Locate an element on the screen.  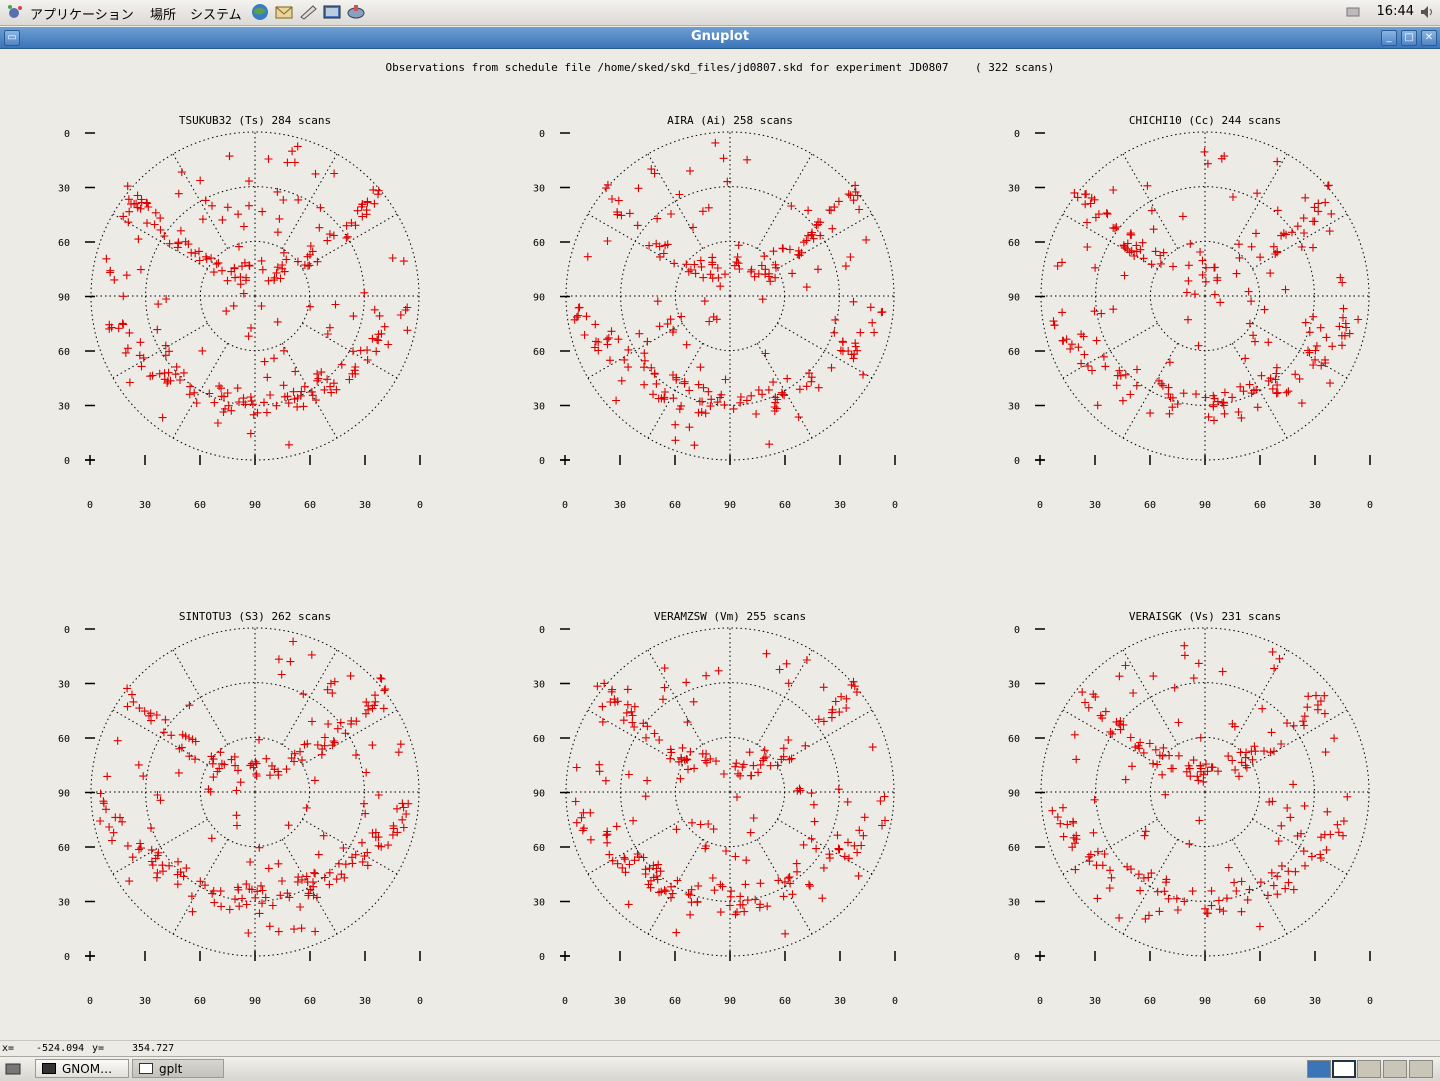
menu-places: 場所 is located at coordinates (163, 15).